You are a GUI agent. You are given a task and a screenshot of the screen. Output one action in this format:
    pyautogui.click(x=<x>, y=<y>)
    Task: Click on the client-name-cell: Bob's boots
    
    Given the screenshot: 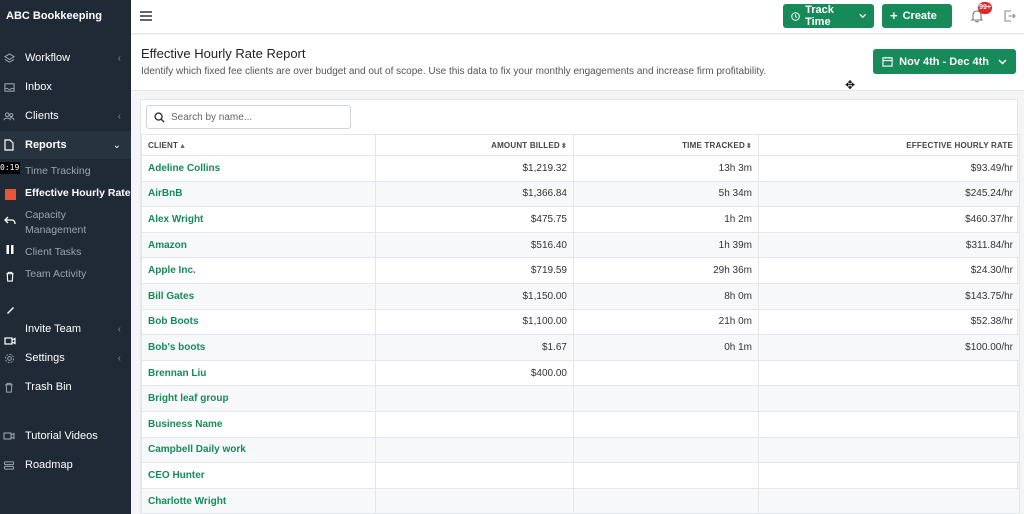 What is the action you would take?
    pyautogui.click(x=258, y=347)
    